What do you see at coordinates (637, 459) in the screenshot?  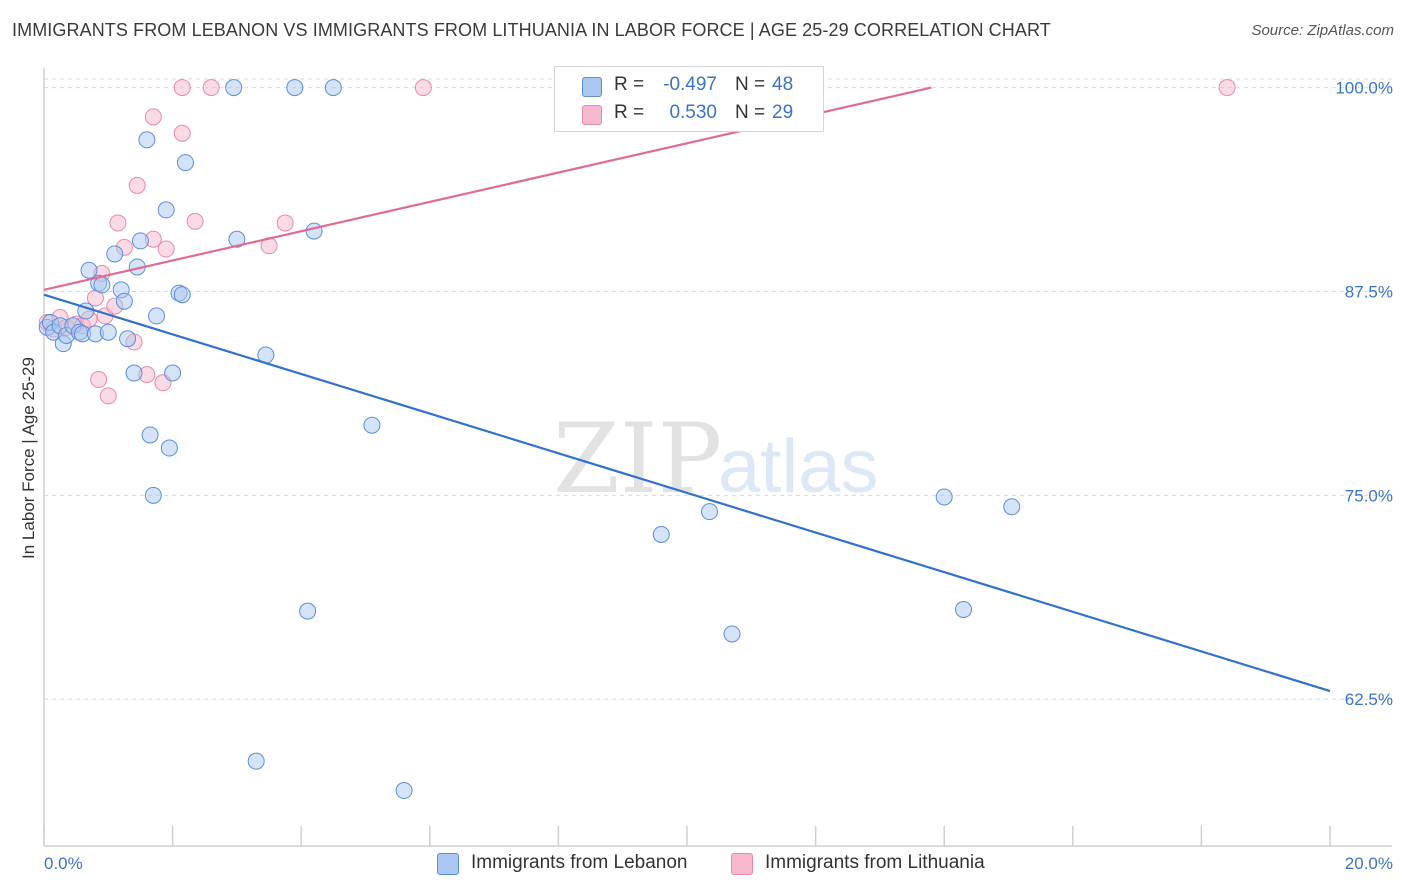 I see `watermark-zip: ZIP` at bounding box center [637, 459].